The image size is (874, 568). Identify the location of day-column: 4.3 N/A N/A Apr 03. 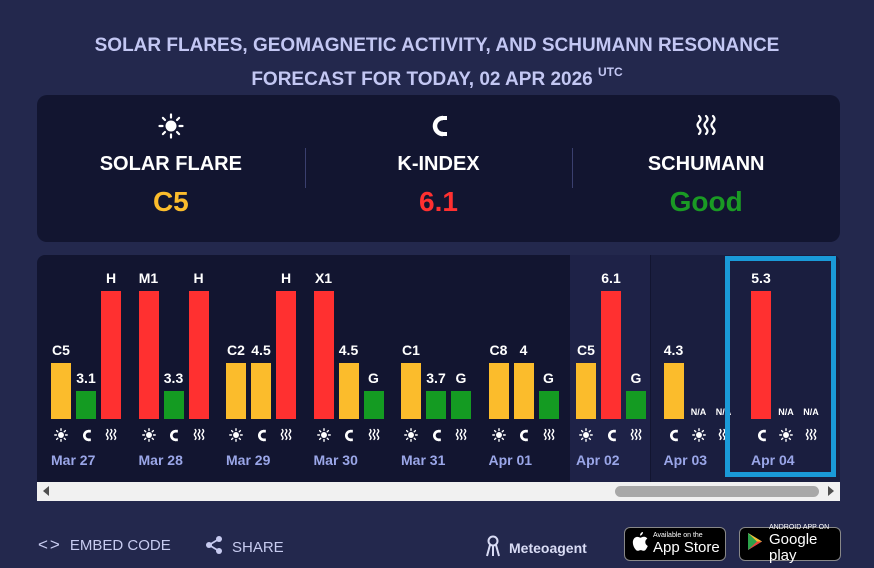
(694, 368).